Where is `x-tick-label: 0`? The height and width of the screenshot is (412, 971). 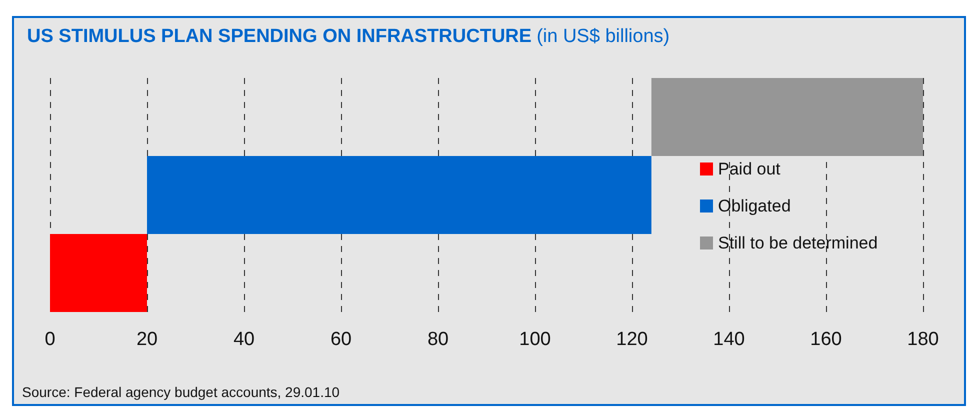
x-tick-label: 0 is located at coordinates (50, 339).